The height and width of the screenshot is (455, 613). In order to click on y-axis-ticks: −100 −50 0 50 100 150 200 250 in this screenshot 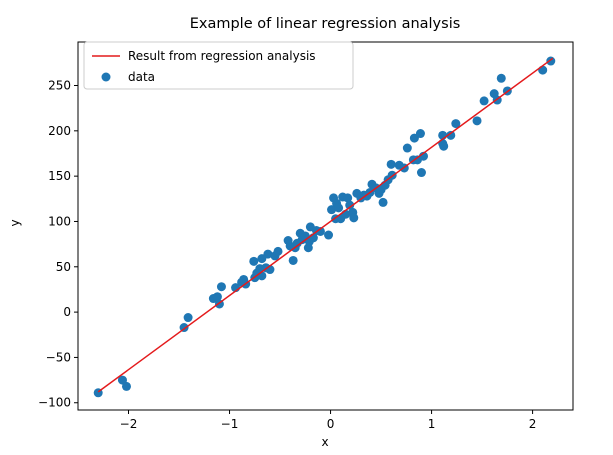, I will do `click(58, 244)`.